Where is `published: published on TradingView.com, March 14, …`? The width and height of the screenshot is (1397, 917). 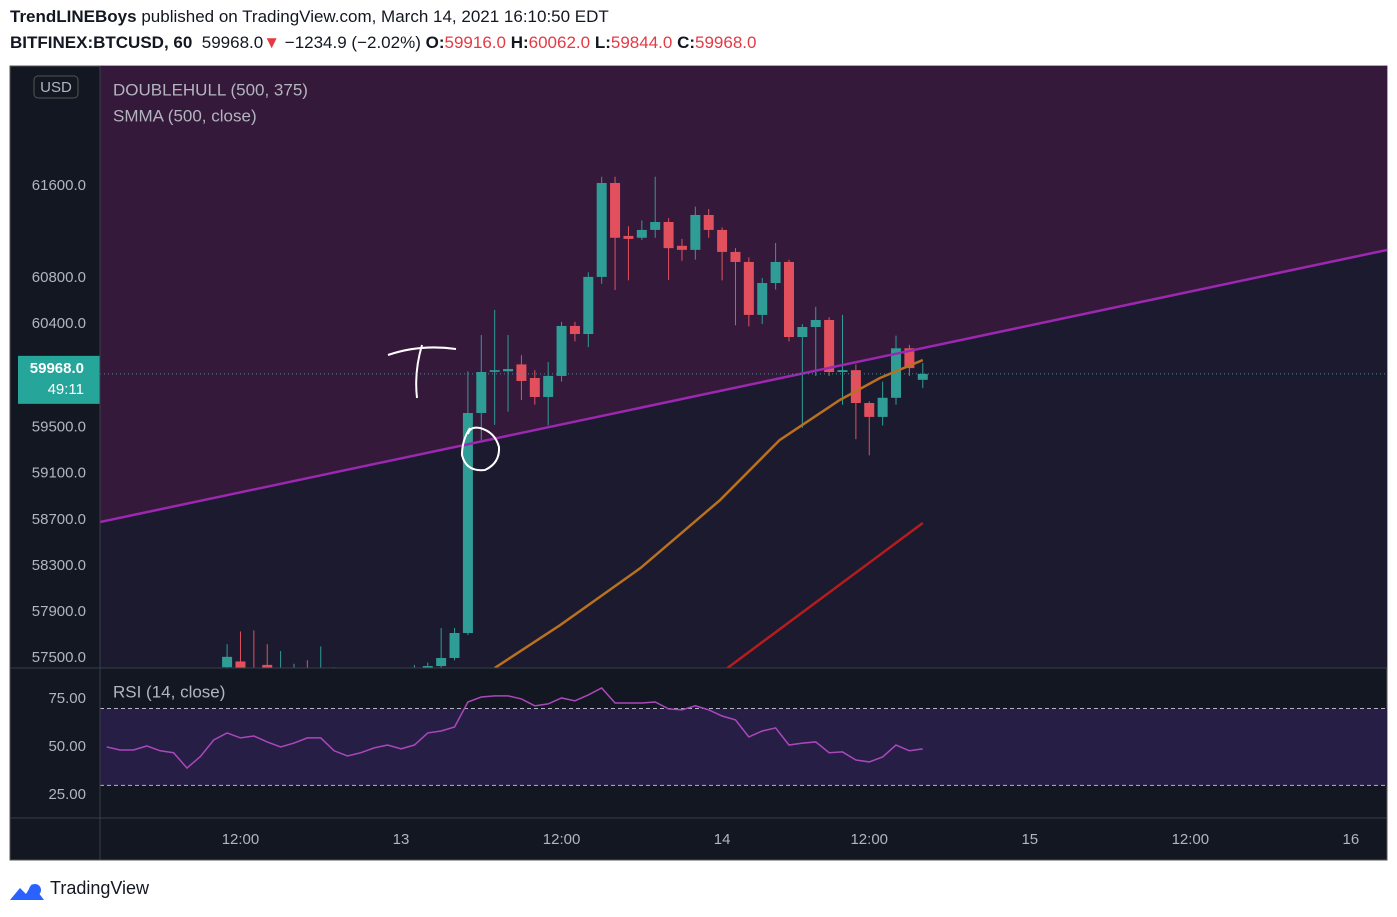
published: published on TradingView.com, March 14, … is located at coordinates (375, 16).